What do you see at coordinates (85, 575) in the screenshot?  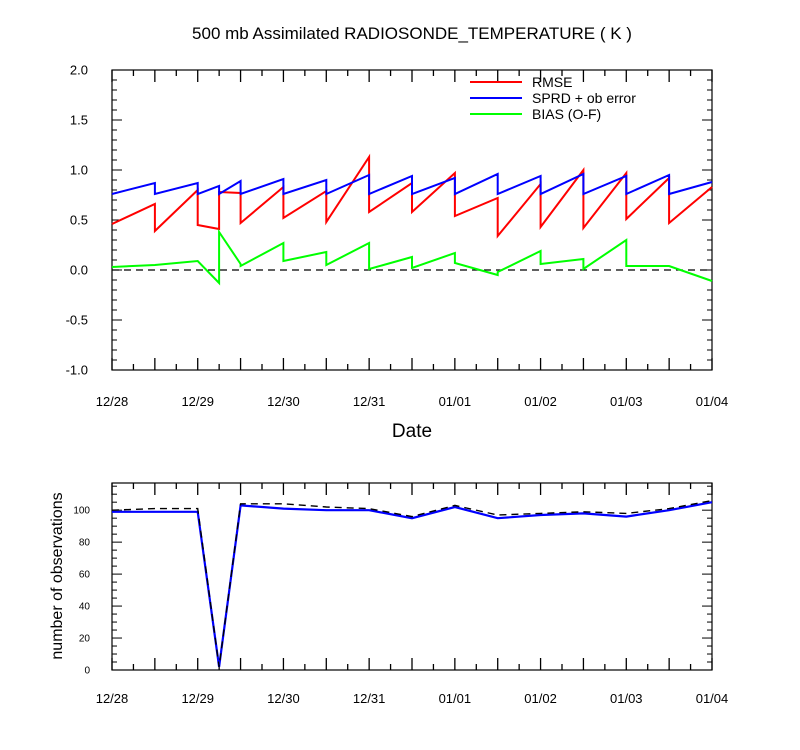 I see `y-tick-label: 60` at bounding box center [85, 575].